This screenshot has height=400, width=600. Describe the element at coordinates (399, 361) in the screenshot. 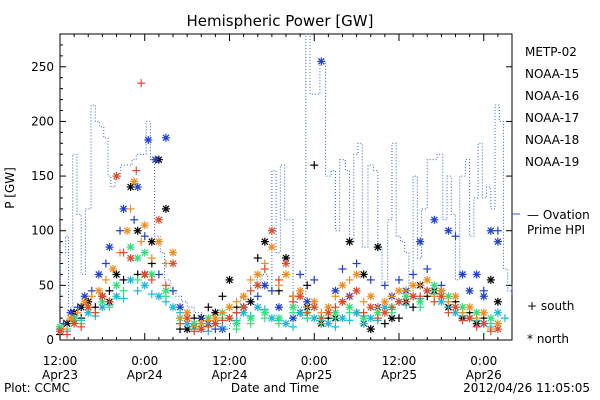

I see `x-tick-time-label: 12:00` at that location.